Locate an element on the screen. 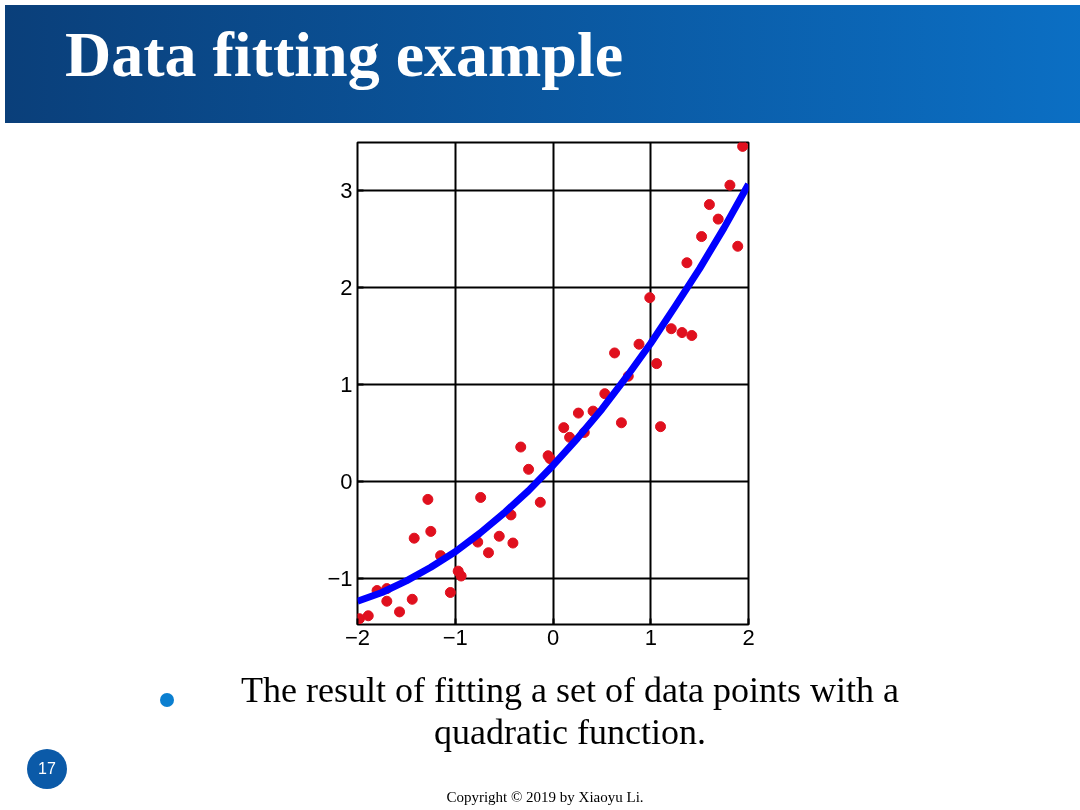  text: 17 is located at coordinates (47, 769).